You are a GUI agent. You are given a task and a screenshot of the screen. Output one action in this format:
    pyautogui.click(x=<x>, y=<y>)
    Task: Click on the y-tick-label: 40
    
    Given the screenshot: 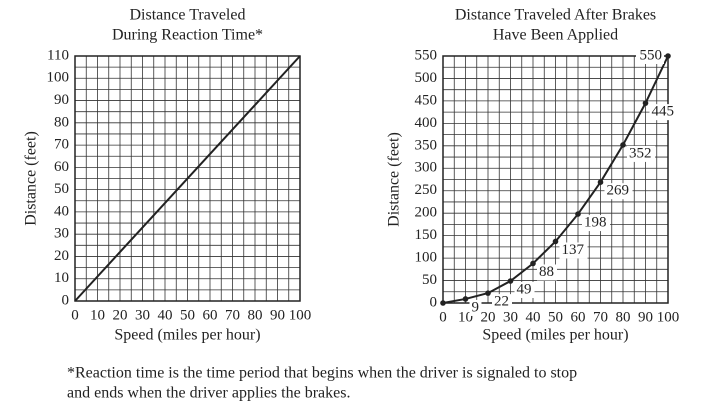 What is the action you would take?
    pyautogui.click(x=61, y=211)
    